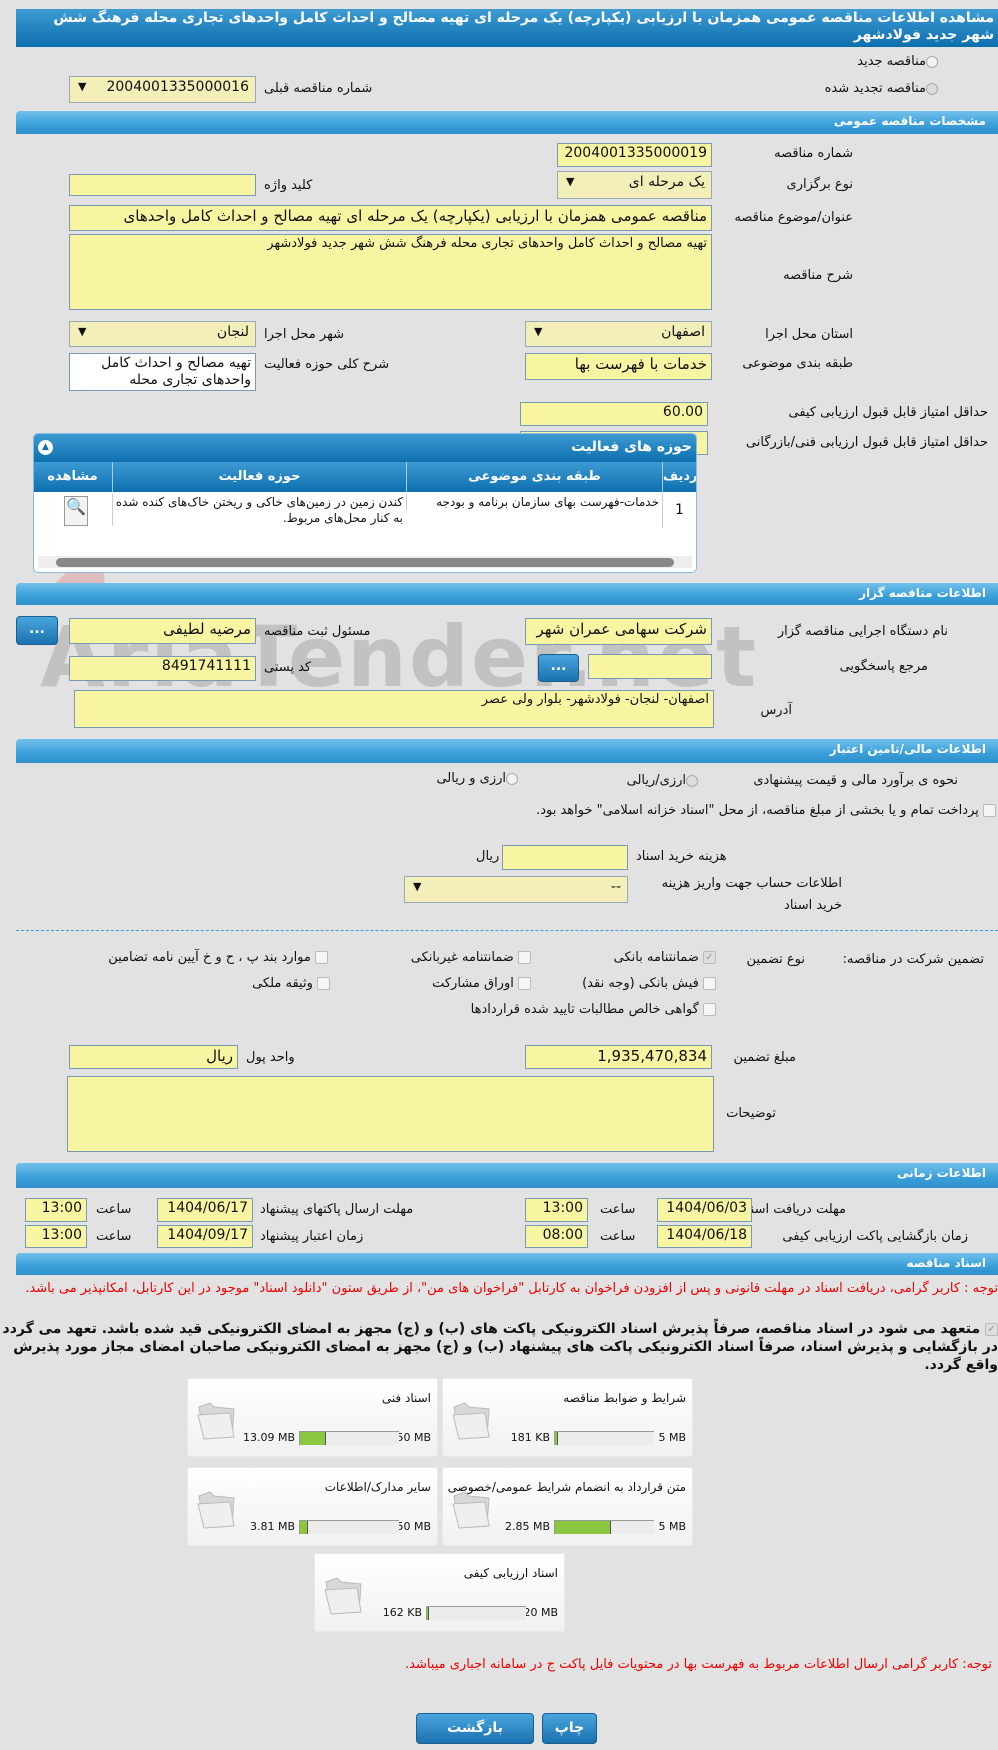  Describe the element at coordinates (318, 88) in the screenshot. I see `prev-number-label: شماره مناقصه قبلی` at that location.